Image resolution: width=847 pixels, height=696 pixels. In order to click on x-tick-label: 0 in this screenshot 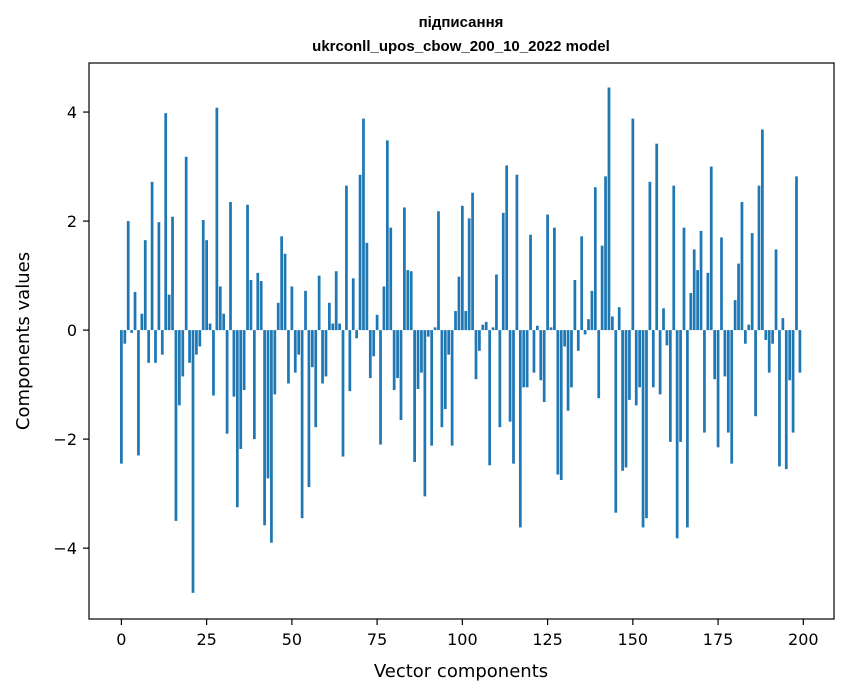, I will do `click(121, 639)`.